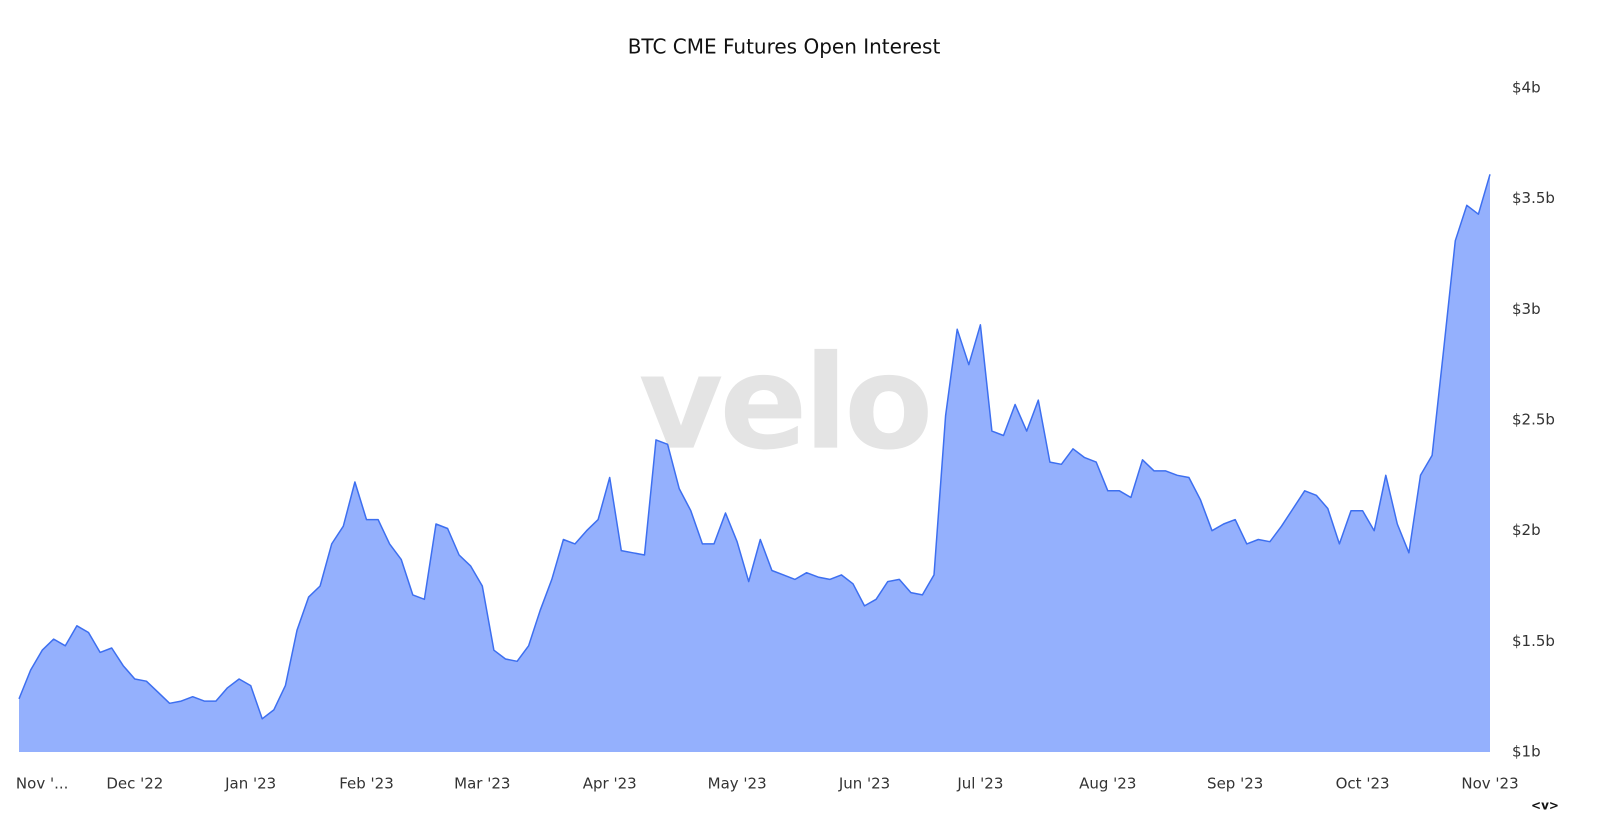 This screenshot has height=838, width=1600. I want to click on chart-title: BTC CME Futures Open Interest, so click(784, 47).